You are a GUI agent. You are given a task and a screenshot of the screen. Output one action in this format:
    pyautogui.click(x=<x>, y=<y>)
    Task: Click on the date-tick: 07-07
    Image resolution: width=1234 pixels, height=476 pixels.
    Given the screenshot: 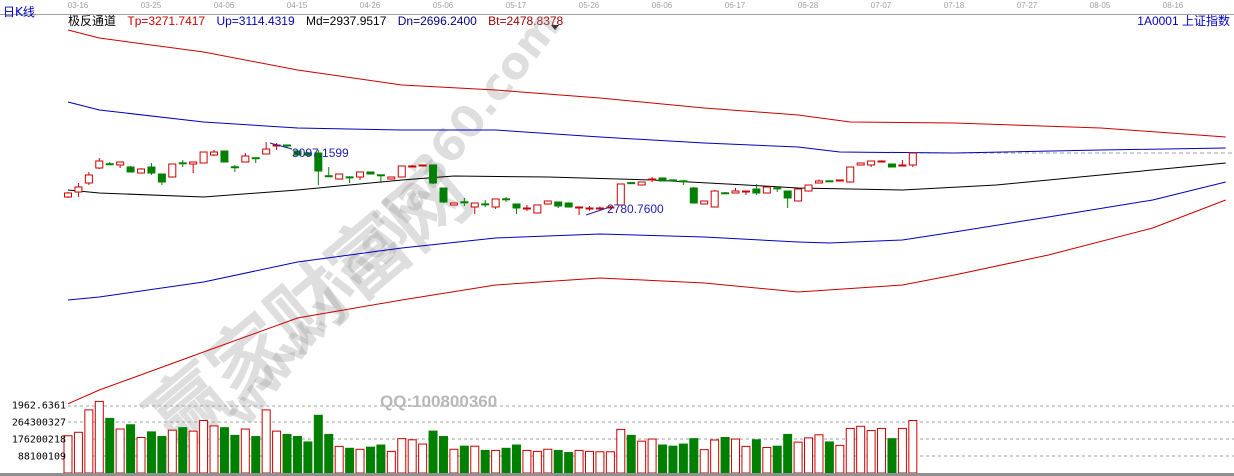 What is the action you would take?
    pyautogui.click(x=881, y=5)
    